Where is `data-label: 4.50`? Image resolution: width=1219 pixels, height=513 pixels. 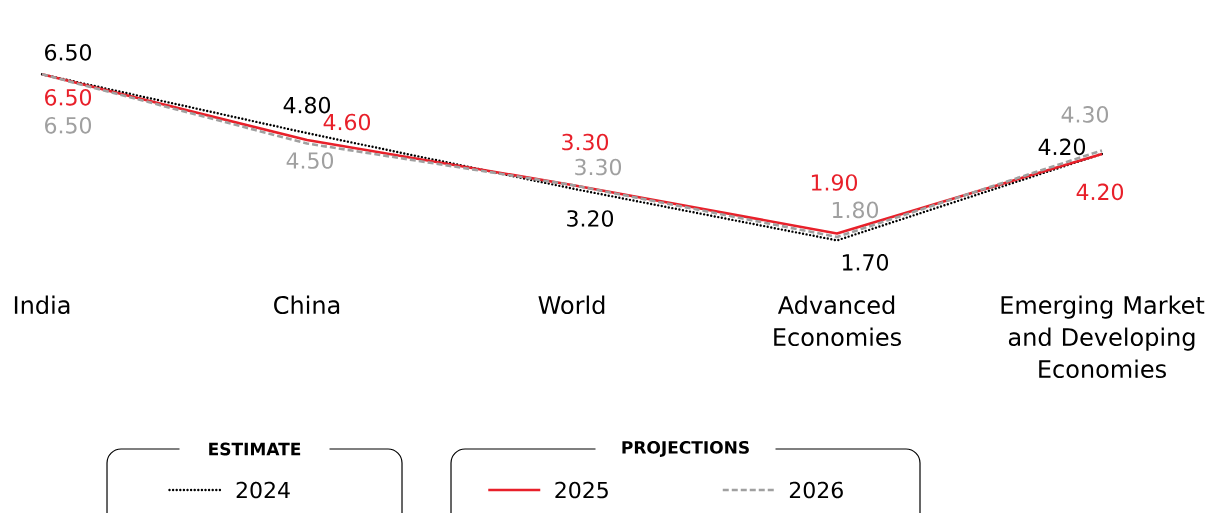
data-label: 4.50 is located at coordinates (310, 160).